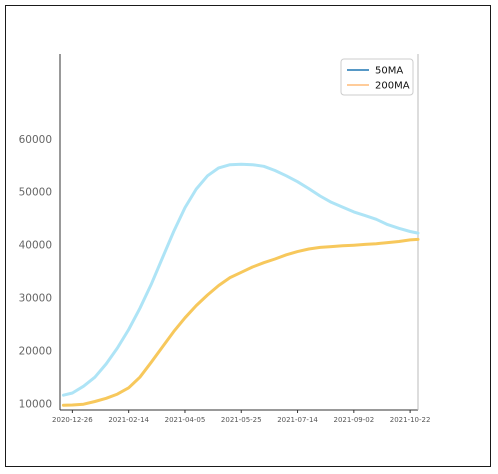  Describe the element at coordinates (389, 71) in the screenshot. I see `legend-entry: 50MA` at that location.